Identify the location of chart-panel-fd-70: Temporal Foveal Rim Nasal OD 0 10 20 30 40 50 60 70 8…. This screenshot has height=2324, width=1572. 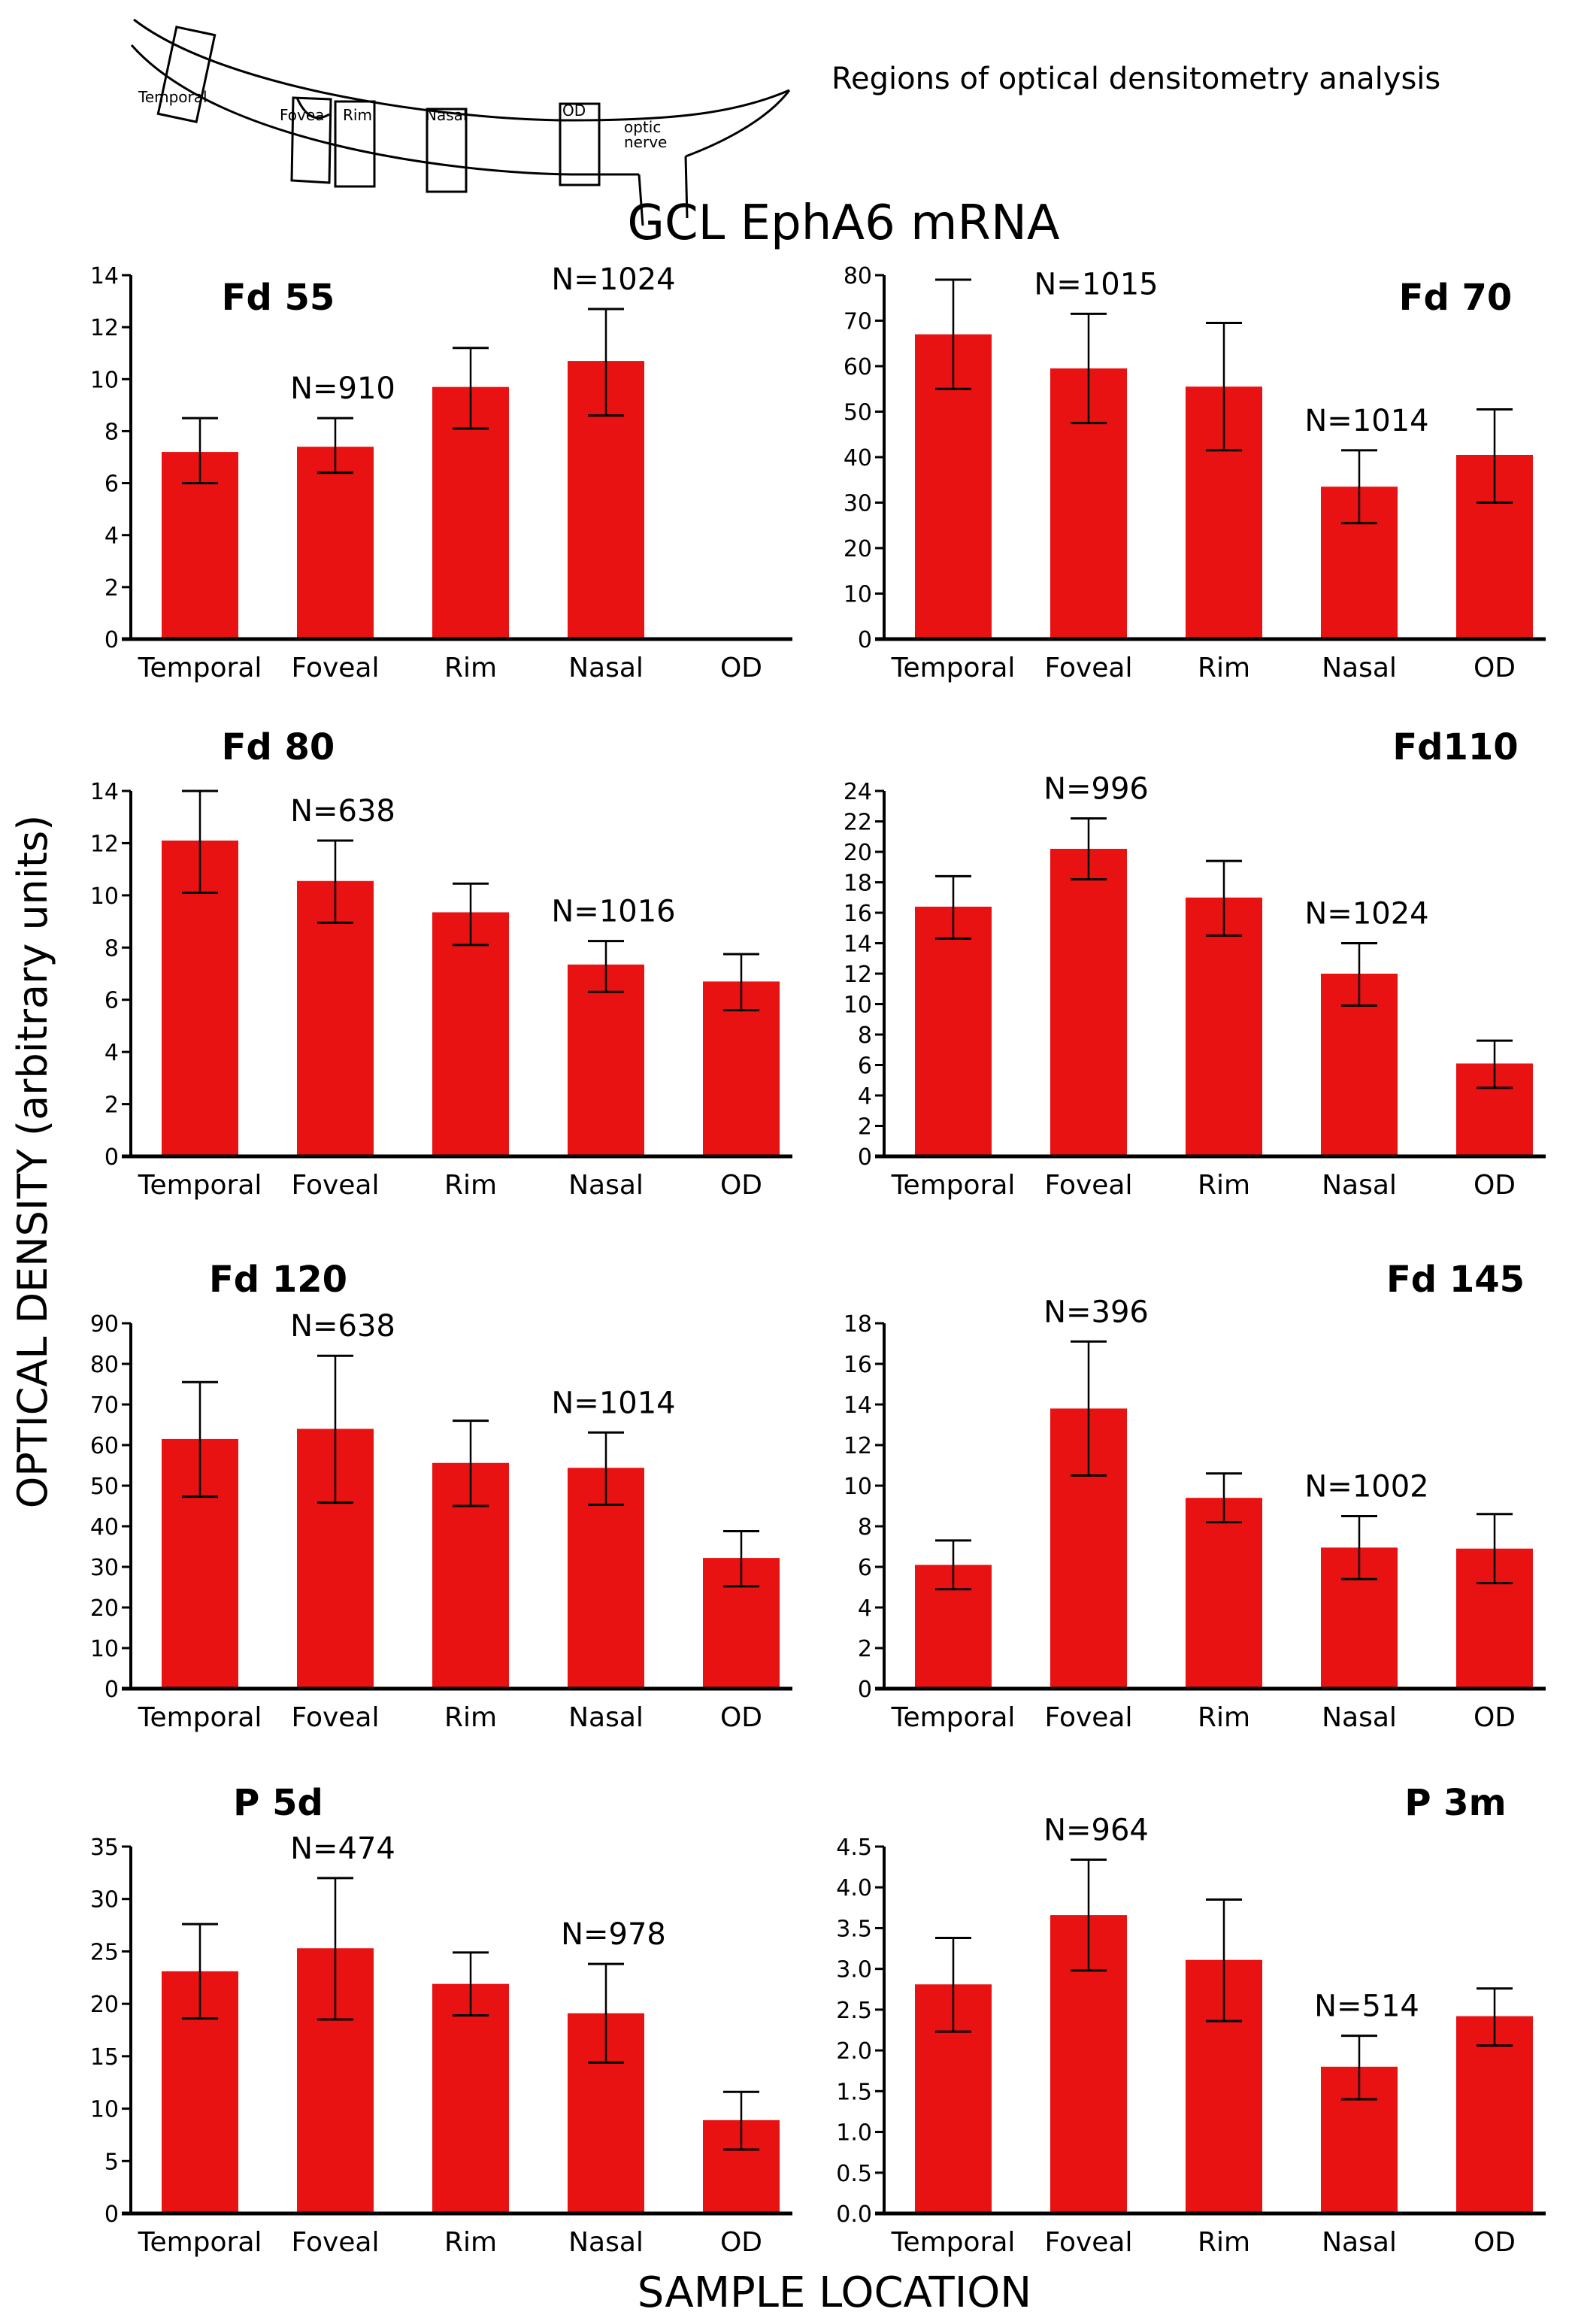
(1195, 473).